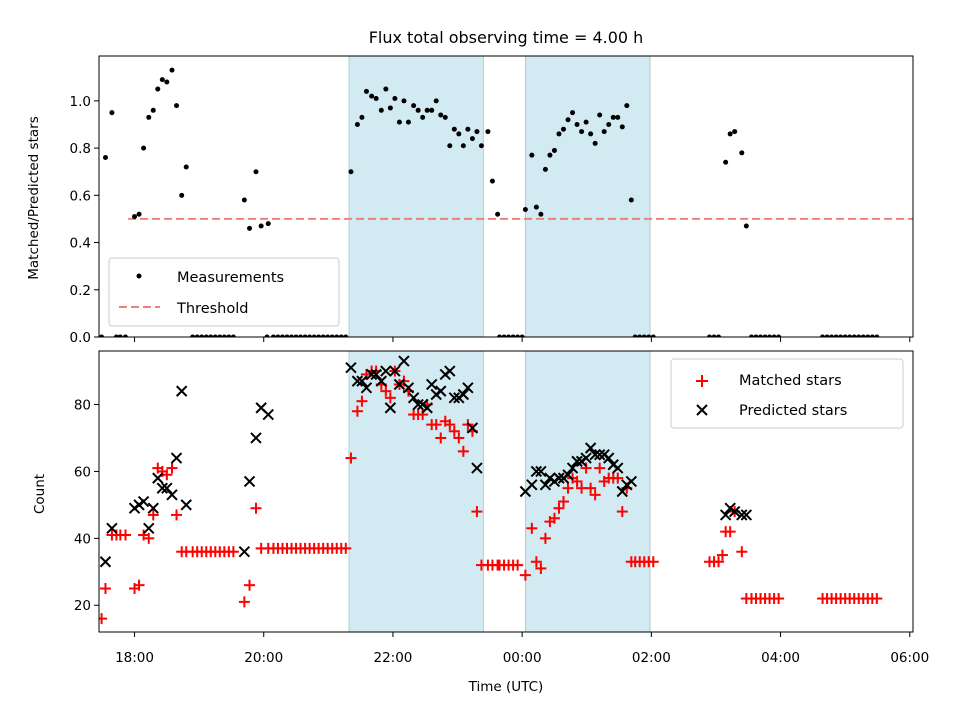  Describe the element at coordinates (651, 658) in the screenshot. I see `x-tick-label: 02:00` at that location.